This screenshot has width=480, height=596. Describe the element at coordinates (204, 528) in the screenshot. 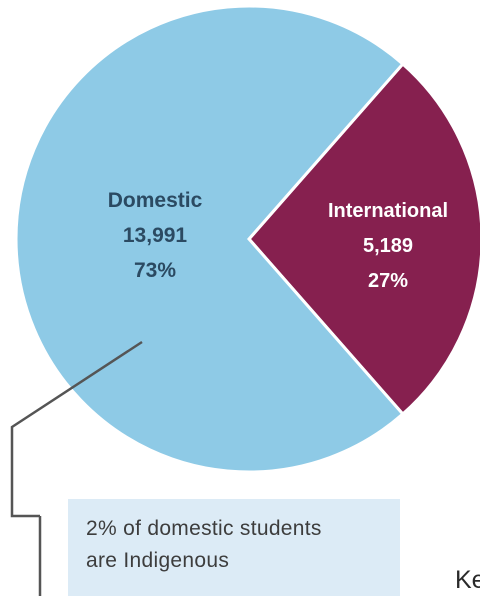

I see `callout-line-1: 2% of domestic students` at that location.